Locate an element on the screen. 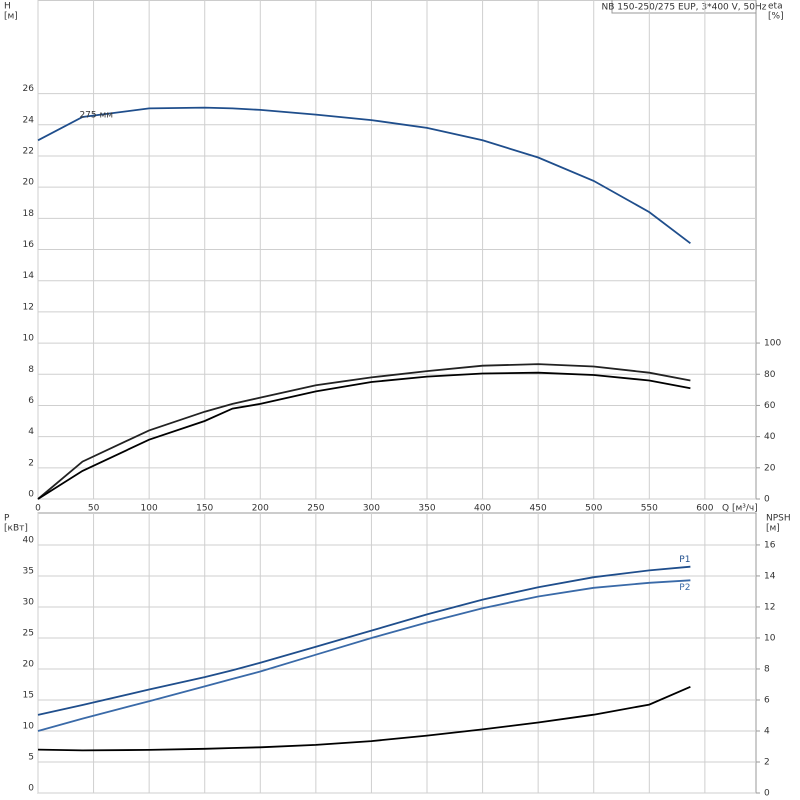  y2-tick-label: 4 is located at coordinates (767, 731).